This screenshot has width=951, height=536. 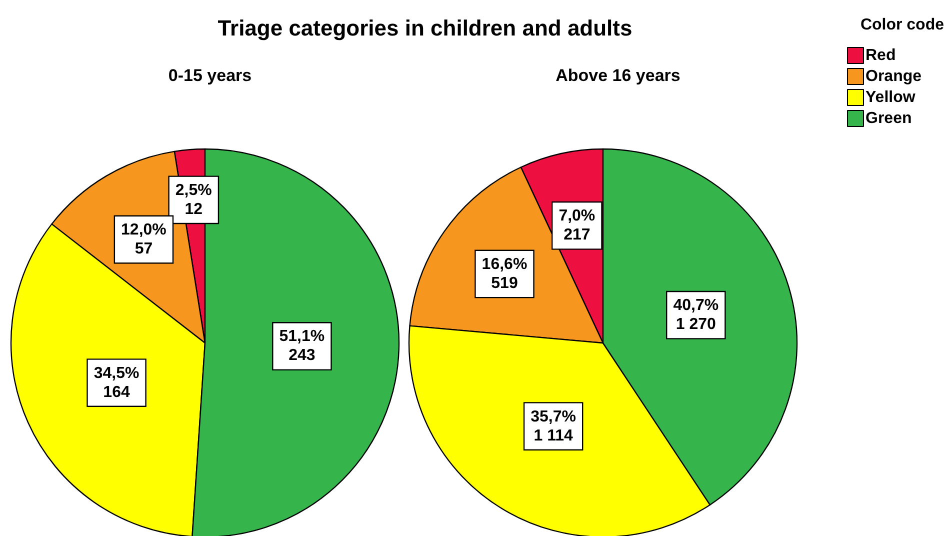 I want to click on data-label: 12,0% 57, so click(x=143, y=240).